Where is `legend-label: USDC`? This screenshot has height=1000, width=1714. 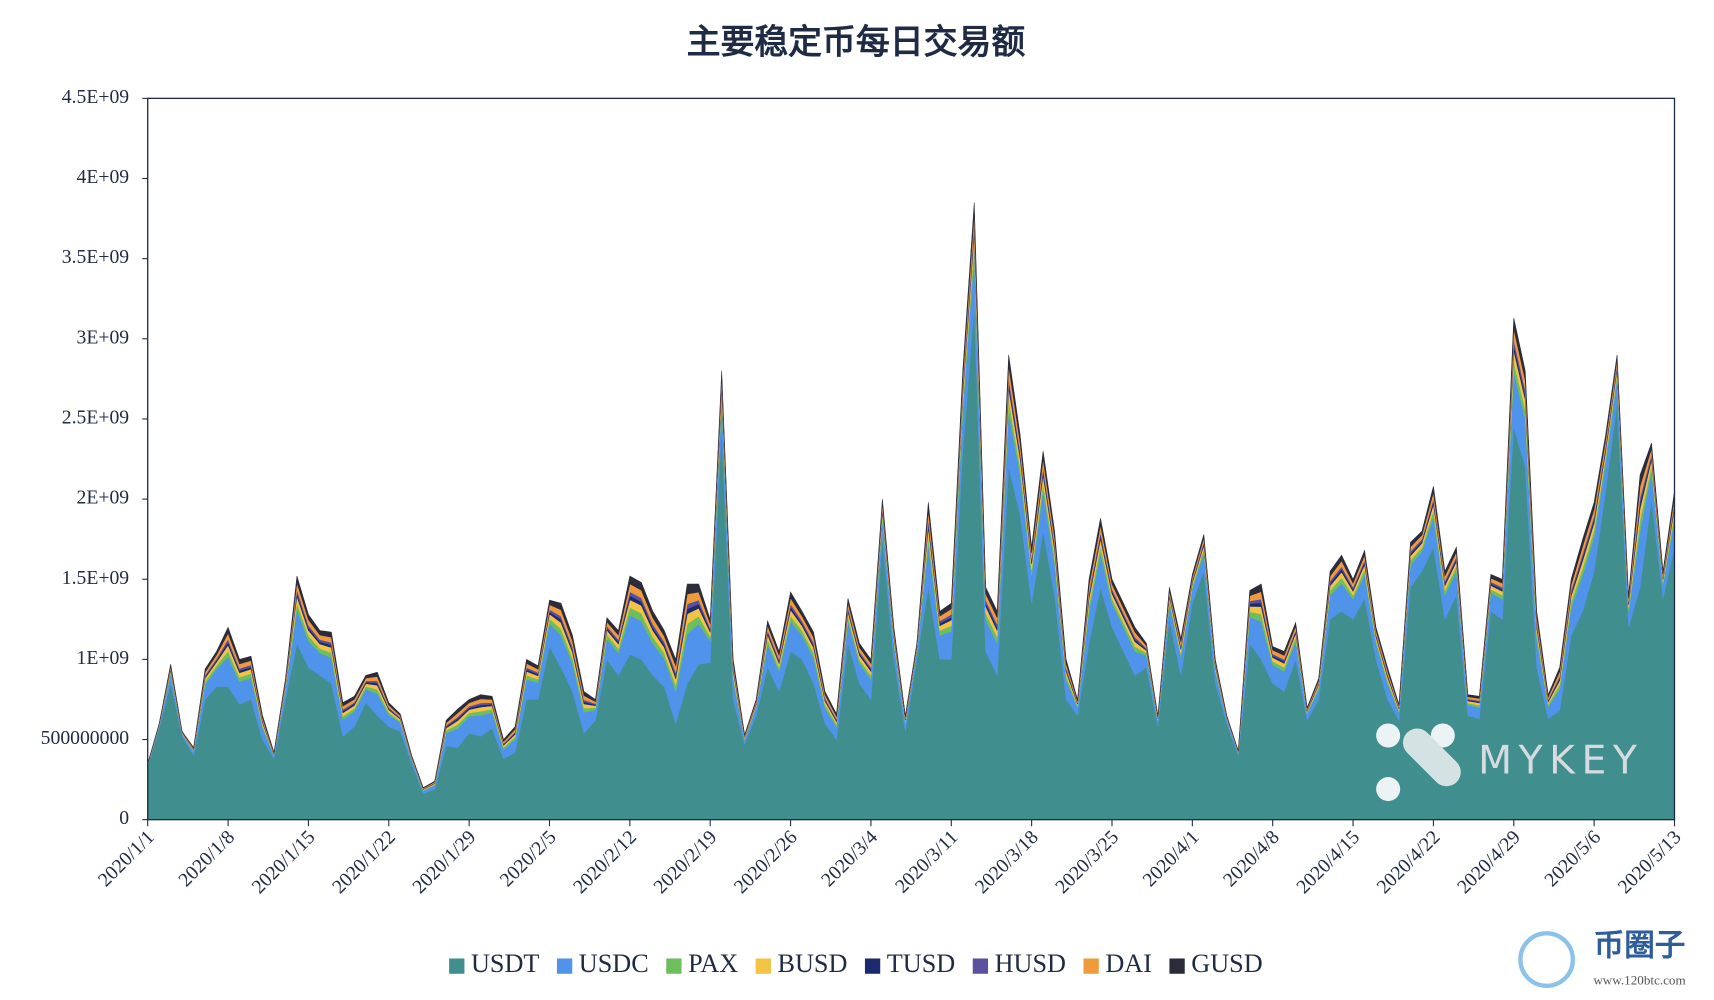
legend-label: USDC is located at coordinates (614, 963).